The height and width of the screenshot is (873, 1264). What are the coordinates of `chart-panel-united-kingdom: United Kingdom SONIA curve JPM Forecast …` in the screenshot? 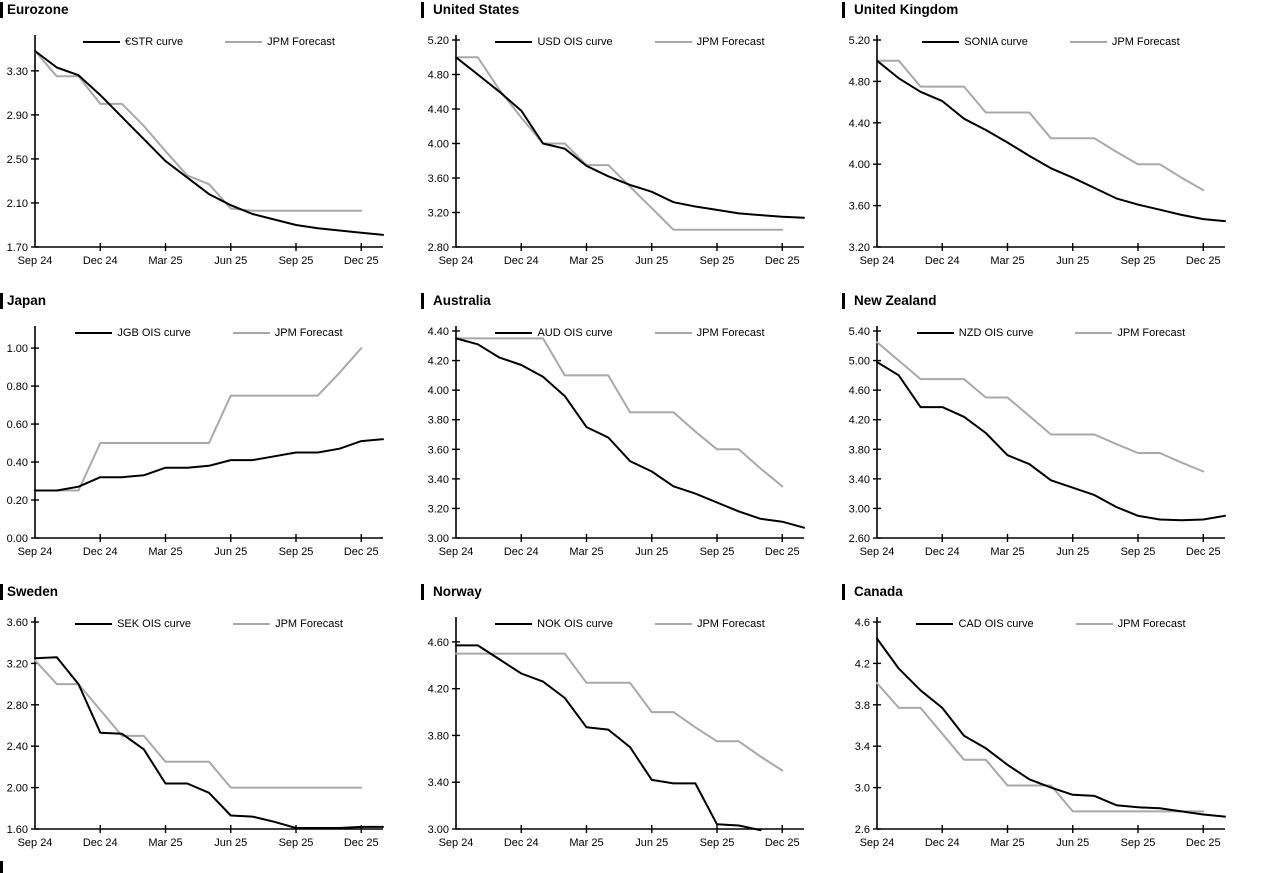 It's located at (1053, 142).